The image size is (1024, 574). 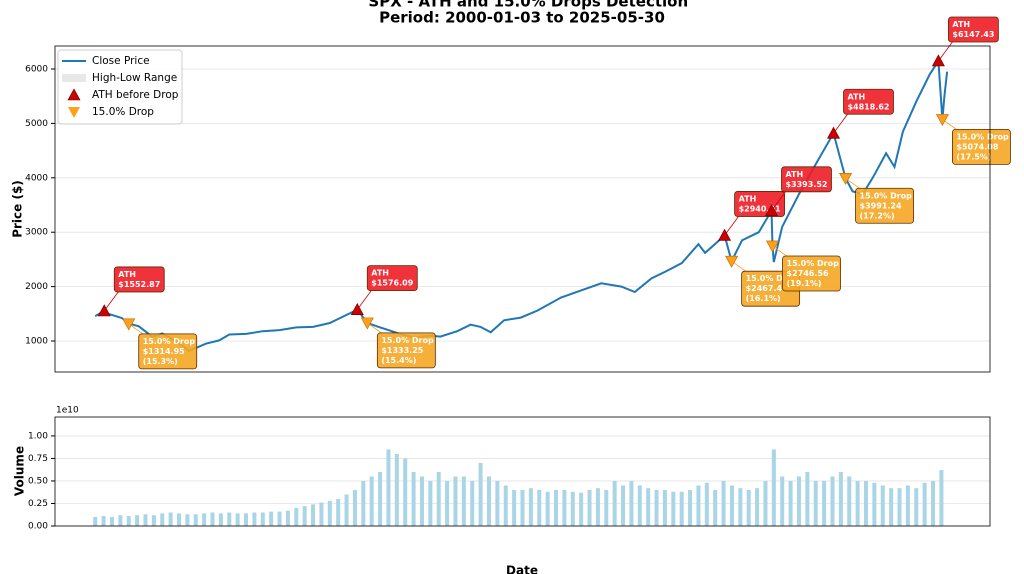 I want to click on y-axis-label: Volume, so click(x=20, y=471).